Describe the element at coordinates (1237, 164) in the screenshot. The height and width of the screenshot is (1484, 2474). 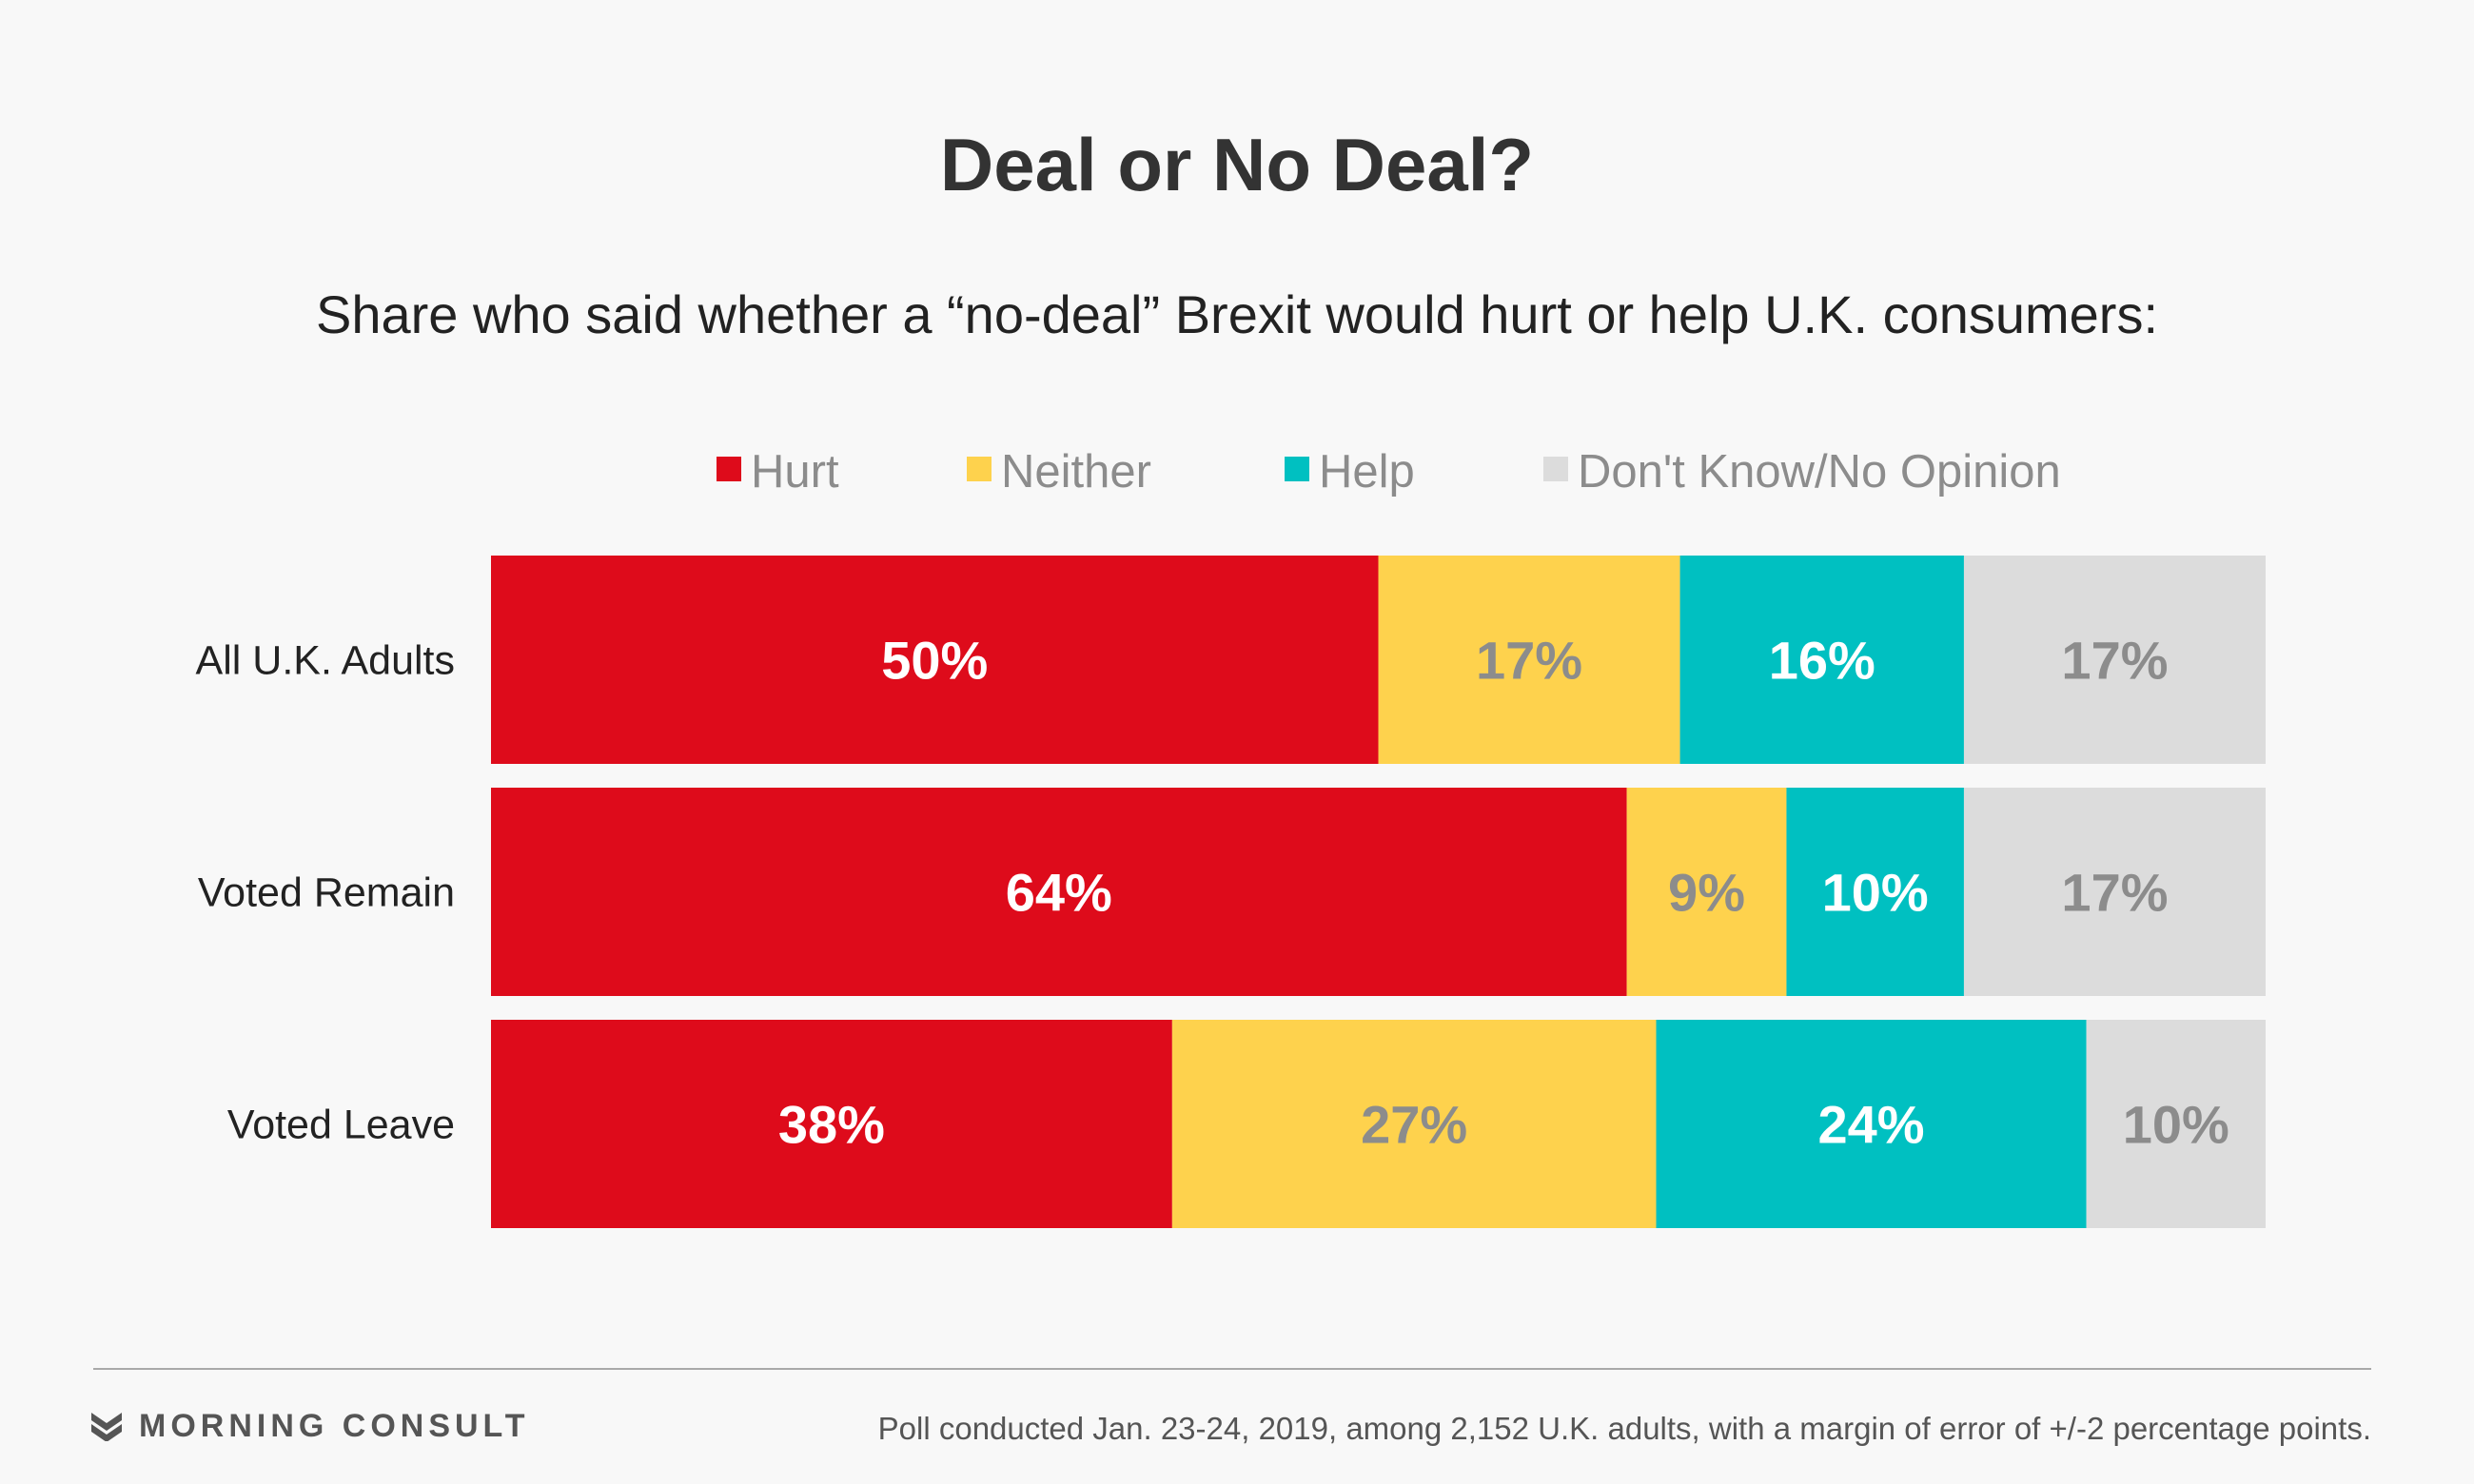
I see `chart-title: Deal or No Deal?` at that location.